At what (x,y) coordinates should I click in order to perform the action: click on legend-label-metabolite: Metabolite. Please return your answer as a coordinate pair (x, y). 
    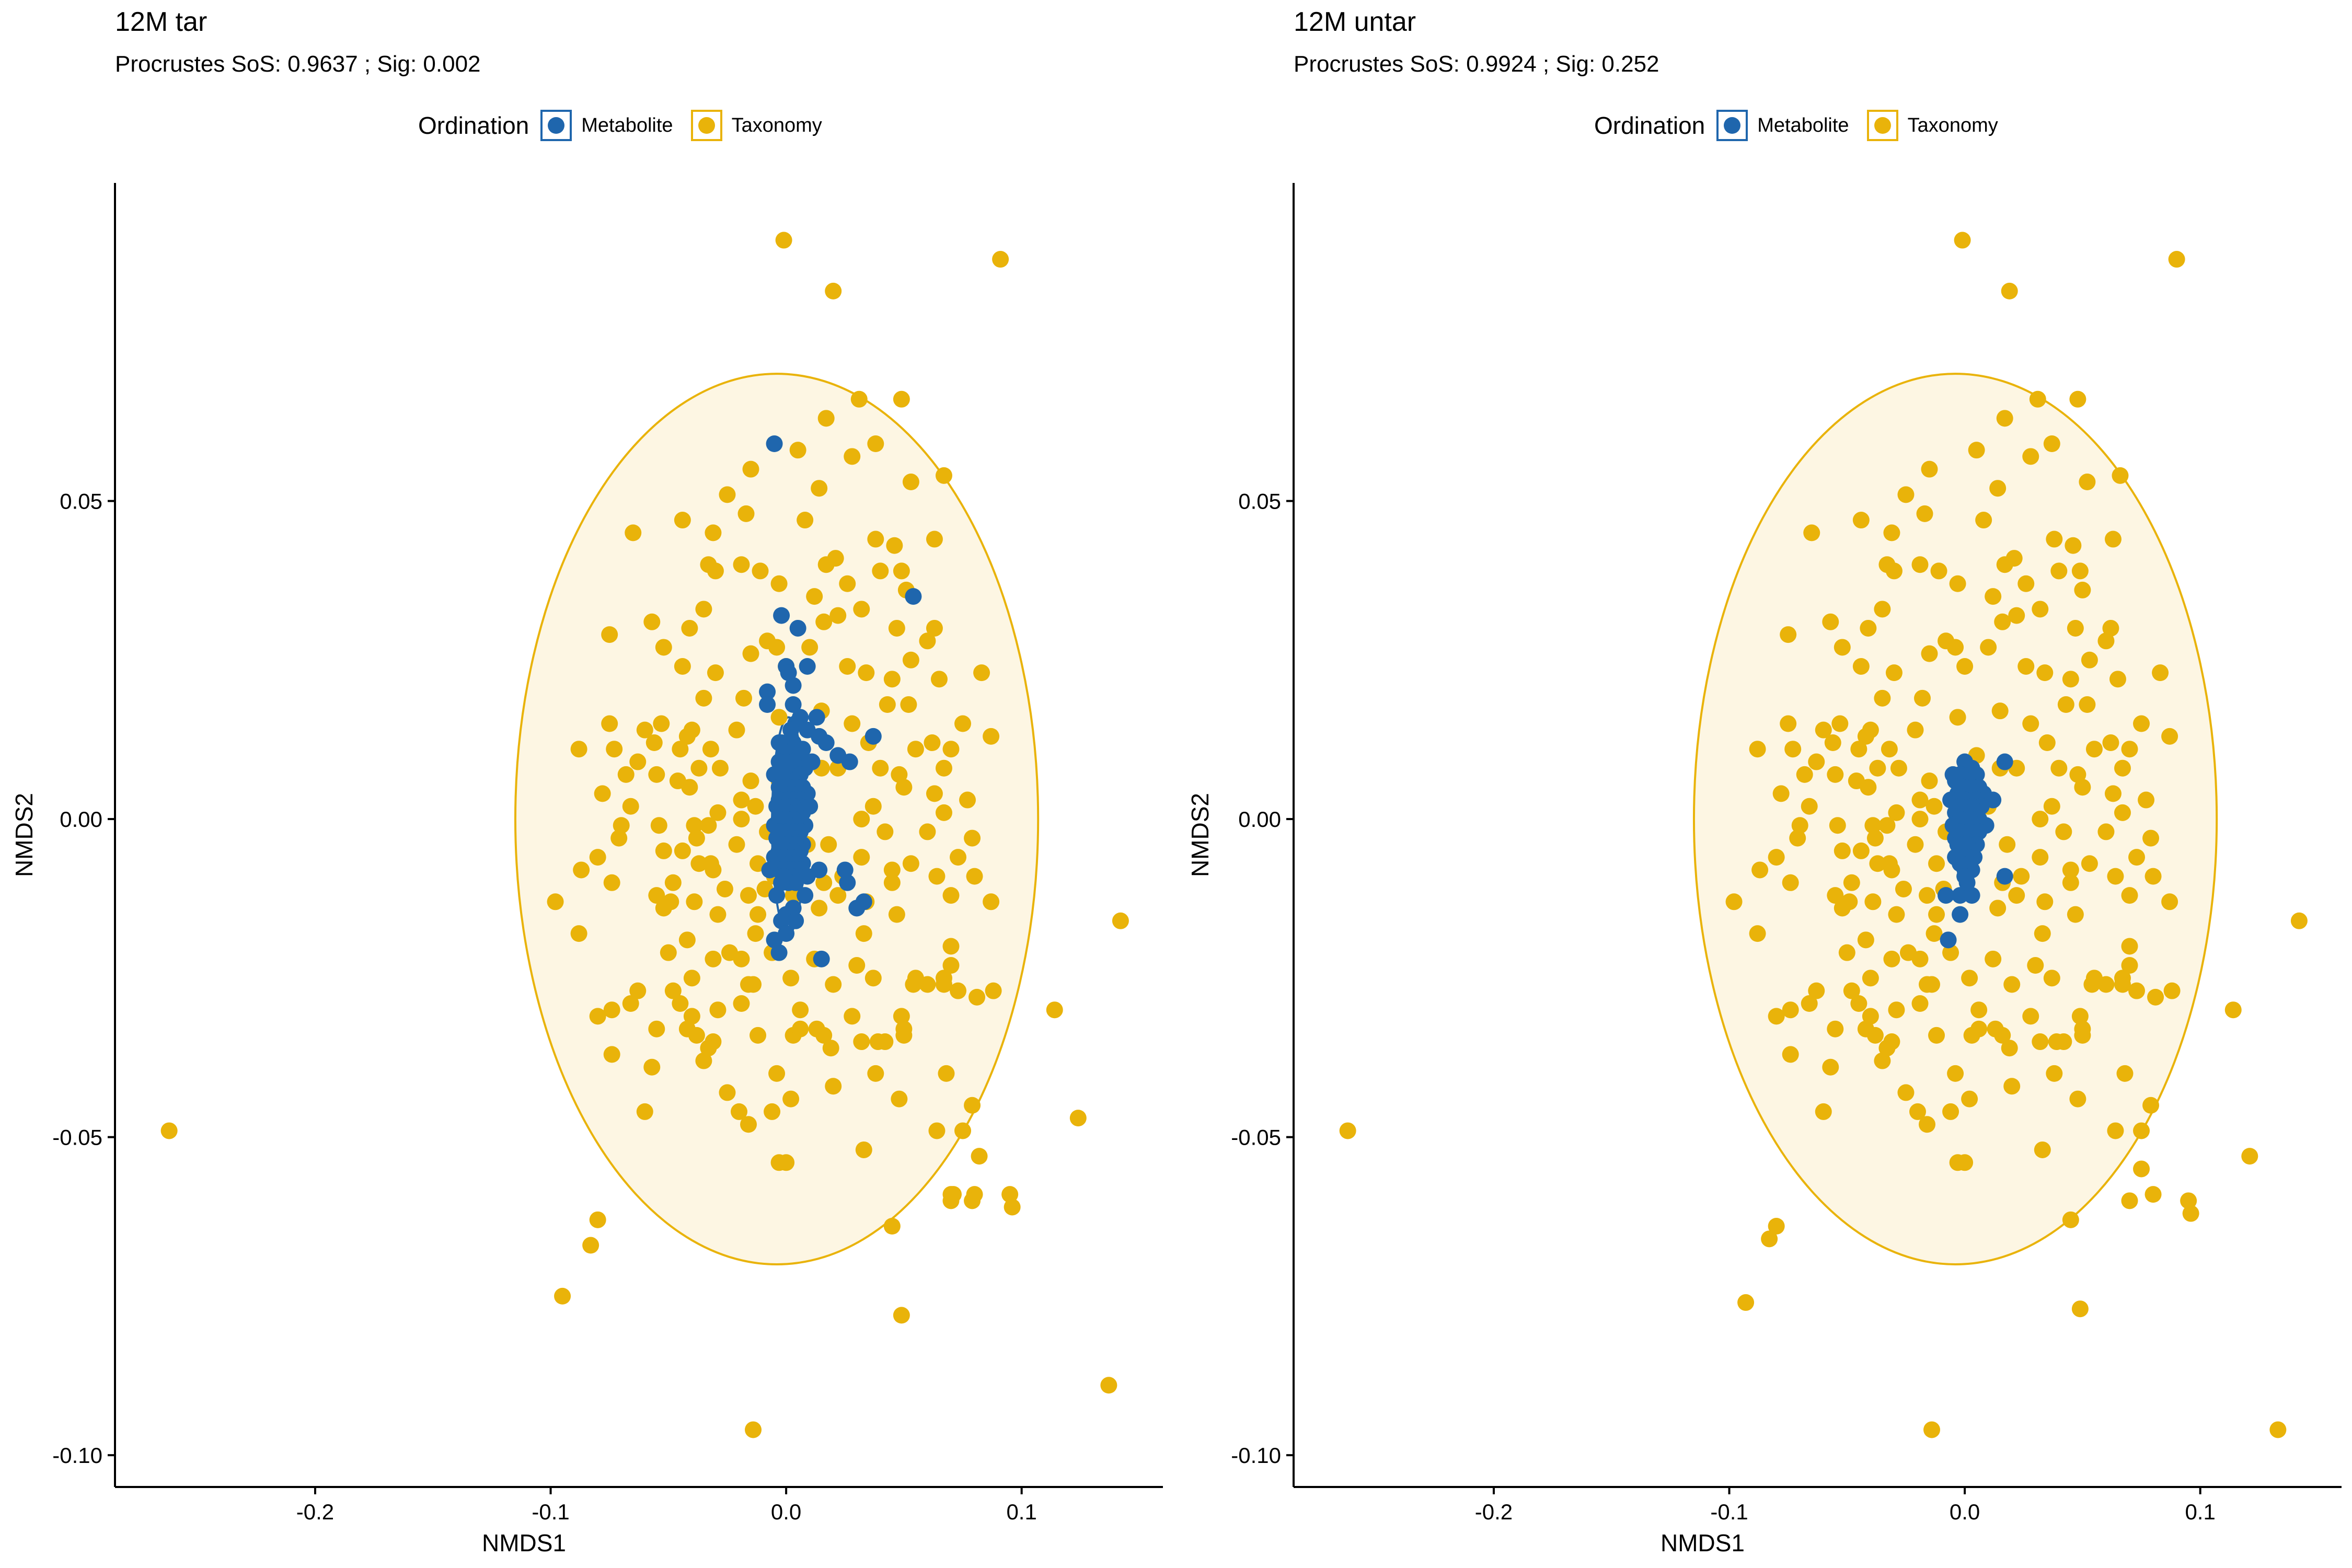
    Looking at the image, I should click on (1803, 125).